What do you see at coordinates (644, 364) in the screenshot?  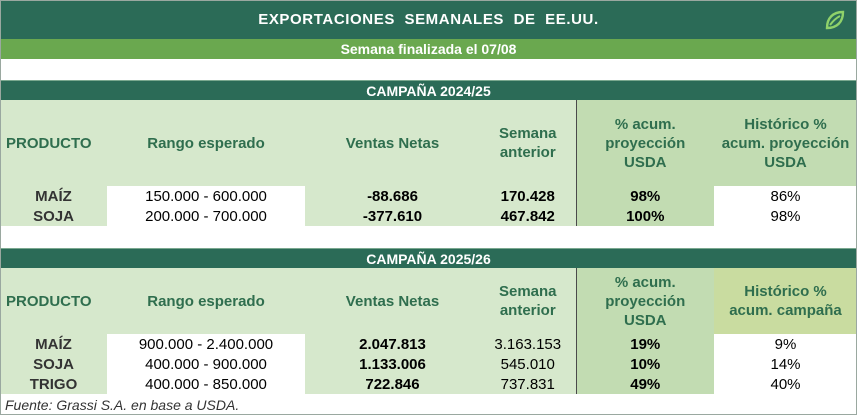 I see `cell-acum: 10%` at bounding box center [644, 364].